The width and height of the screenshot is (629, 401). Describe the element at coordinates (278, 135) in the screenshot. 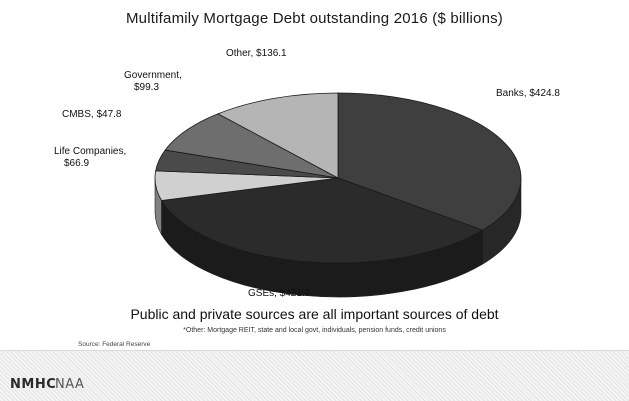

I see `pie-slice-other` at that location.